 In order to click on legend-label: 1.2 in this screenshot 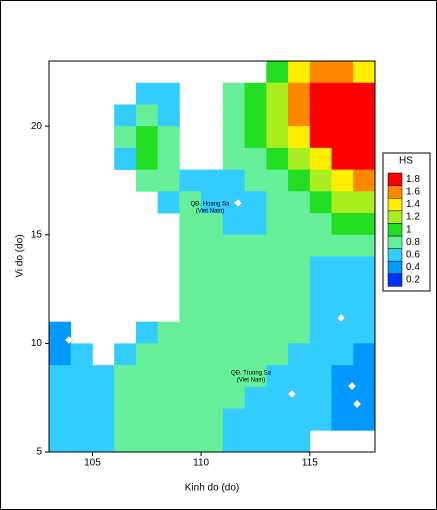, I will do `click(413, 217)`.